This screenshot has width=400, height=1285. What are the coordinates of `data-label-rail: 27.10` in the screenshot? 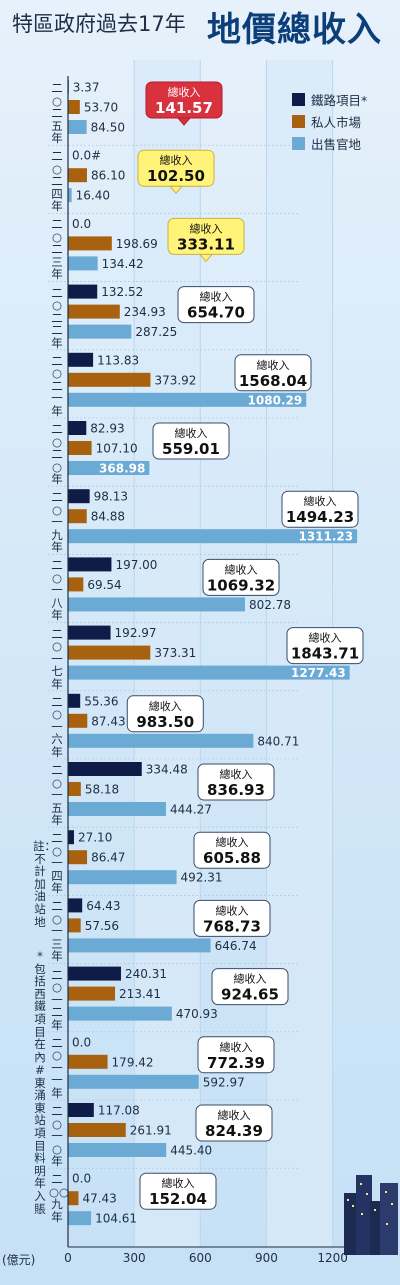 It's located at (95, 838).